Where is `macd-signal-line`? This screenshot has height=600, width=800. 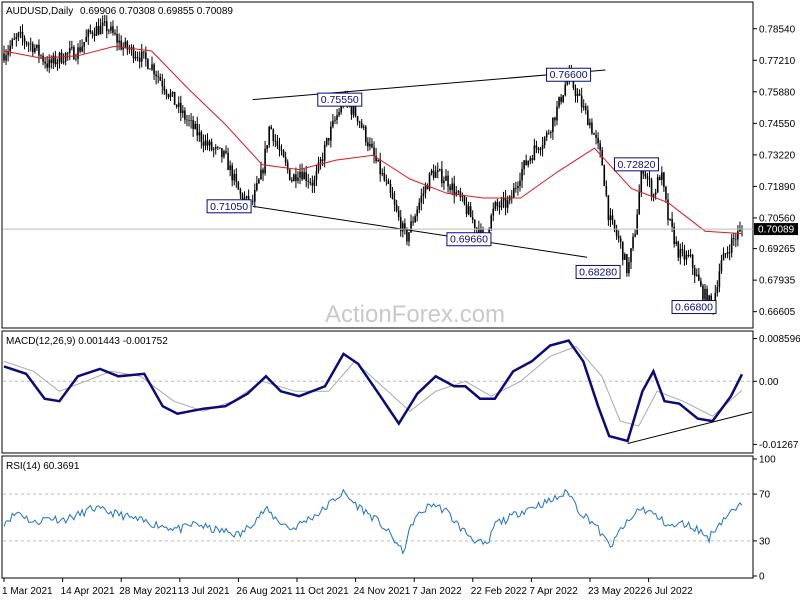 macd-signal-line is located at coordinates (373, 386).